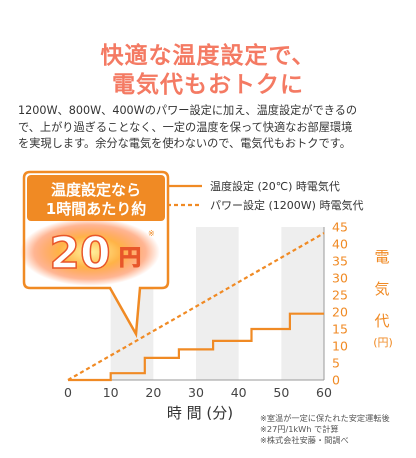 The image size is (416, 458). Describe the element at coordinates (336, 363) in the screenshot. I see `y-tick-label: 5` at that location.